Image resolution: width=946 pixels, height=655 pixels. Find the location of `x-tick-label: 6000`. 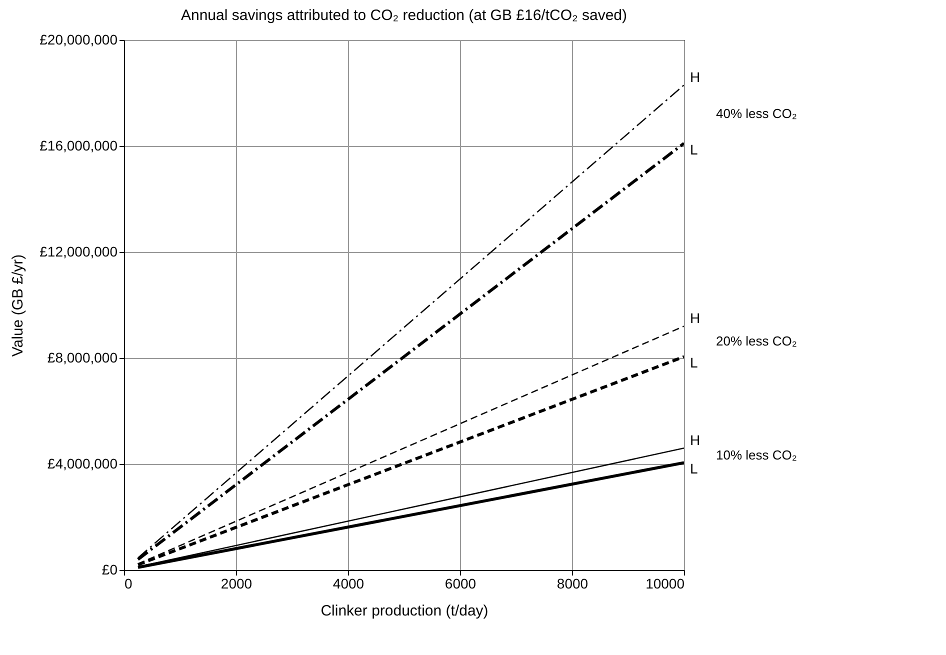

x-tick-label: 6000 is located at coordinates (460, 584).